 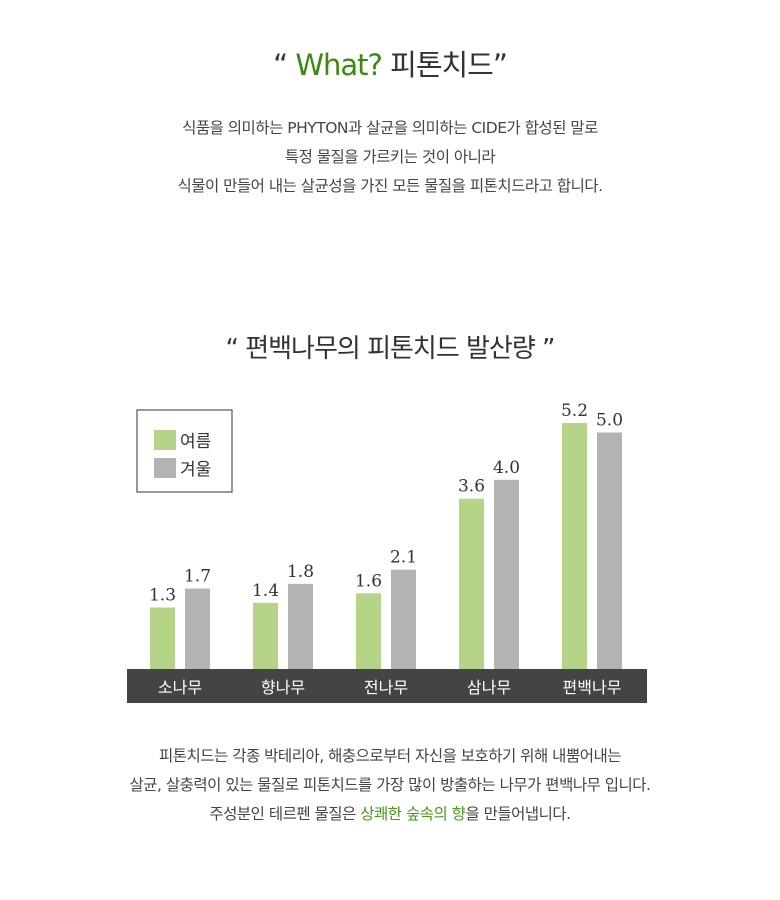 I want to click on category-label: 향나무, so click(x=283, y=687).